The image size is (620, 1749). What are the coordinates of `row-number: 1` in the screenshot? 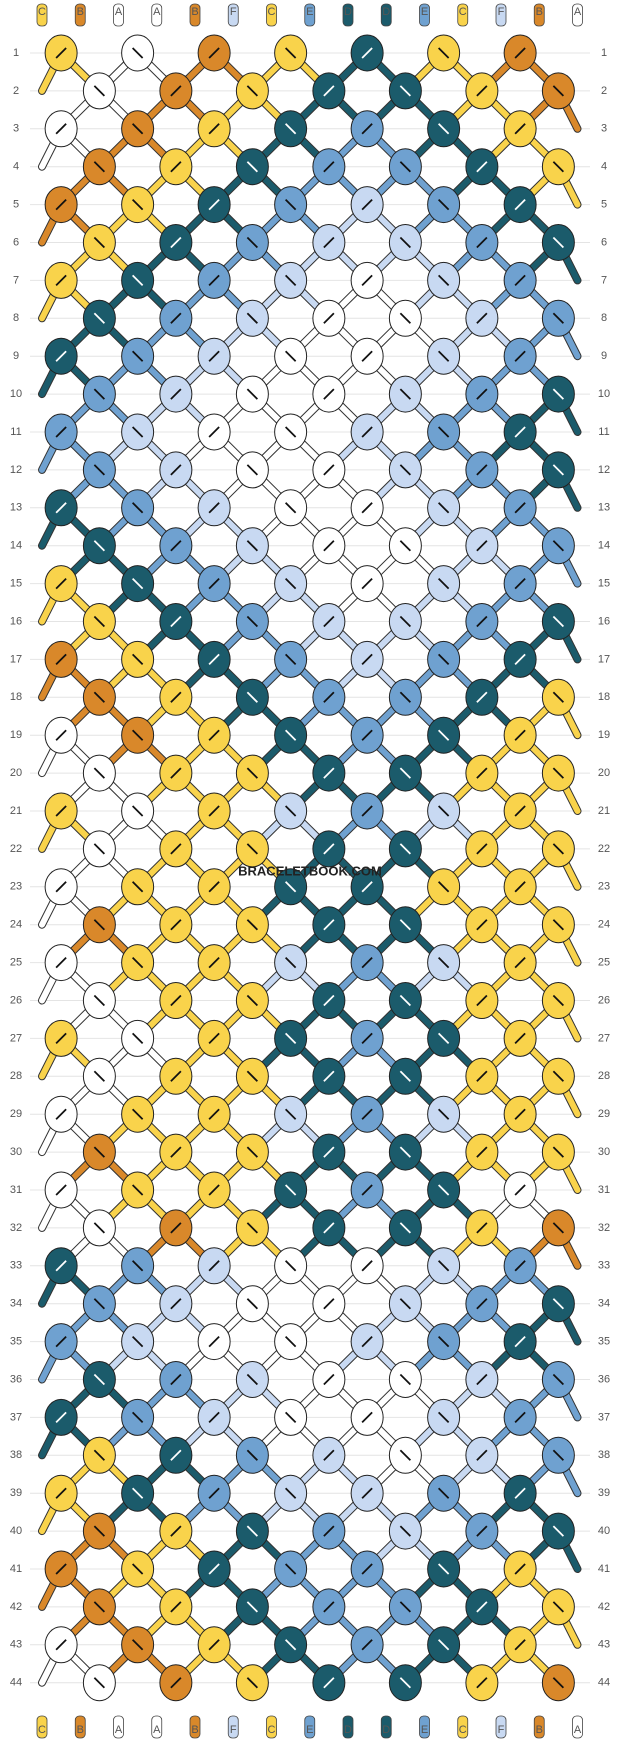 It's located at (16, 53).